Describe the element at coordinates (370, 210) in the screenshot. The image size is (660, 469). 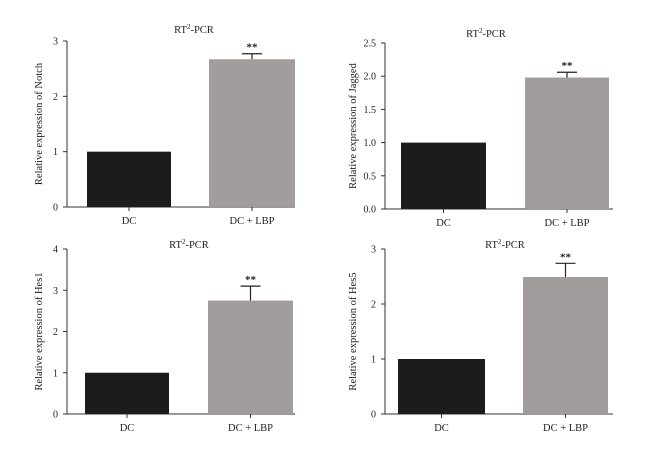
I see `y-tick-label: 0.0` at that location.